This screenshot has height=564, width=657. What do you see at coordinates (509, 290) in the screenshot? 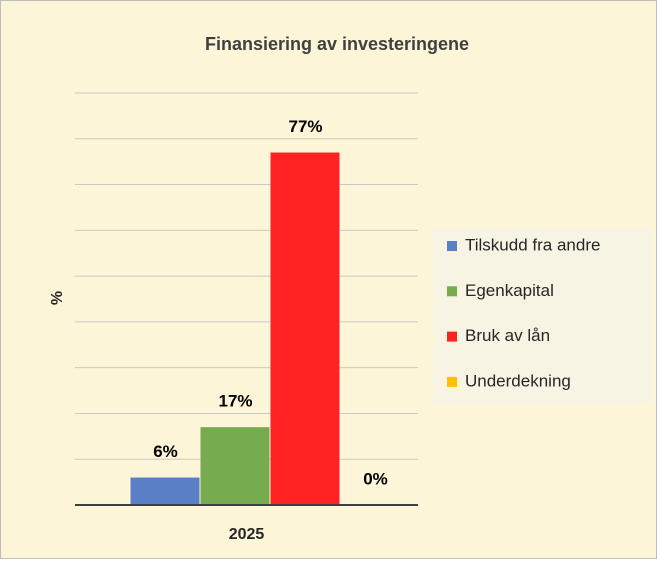
I see `legend-label: Egenkapital` at bounding box center [509, 290].